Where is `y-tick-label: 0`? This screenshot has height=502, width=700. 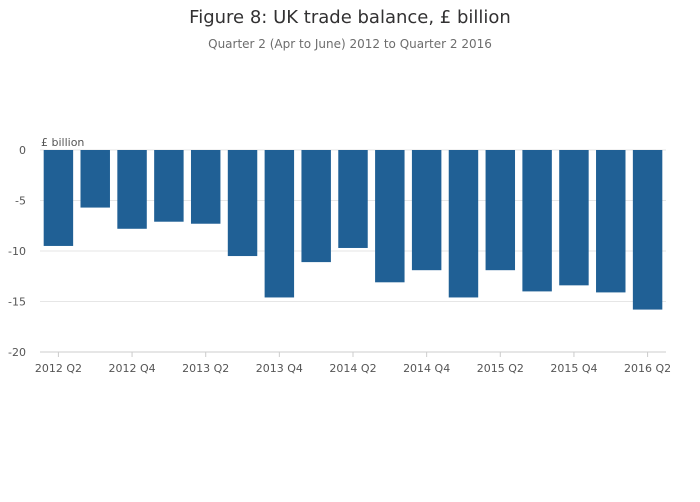 y-tick-label: 0 is located at coordinates (22, 150).